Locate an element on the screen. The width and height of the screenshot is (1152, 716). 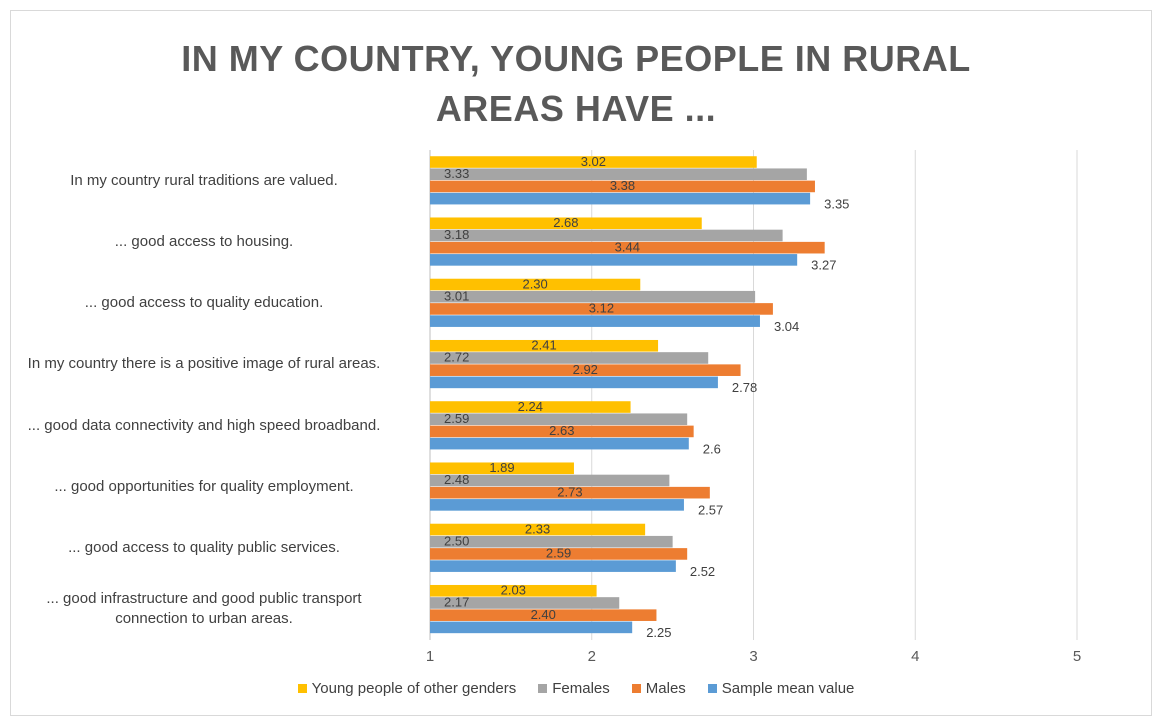
data-label: 1.89 is located at coordinates (501, 467).